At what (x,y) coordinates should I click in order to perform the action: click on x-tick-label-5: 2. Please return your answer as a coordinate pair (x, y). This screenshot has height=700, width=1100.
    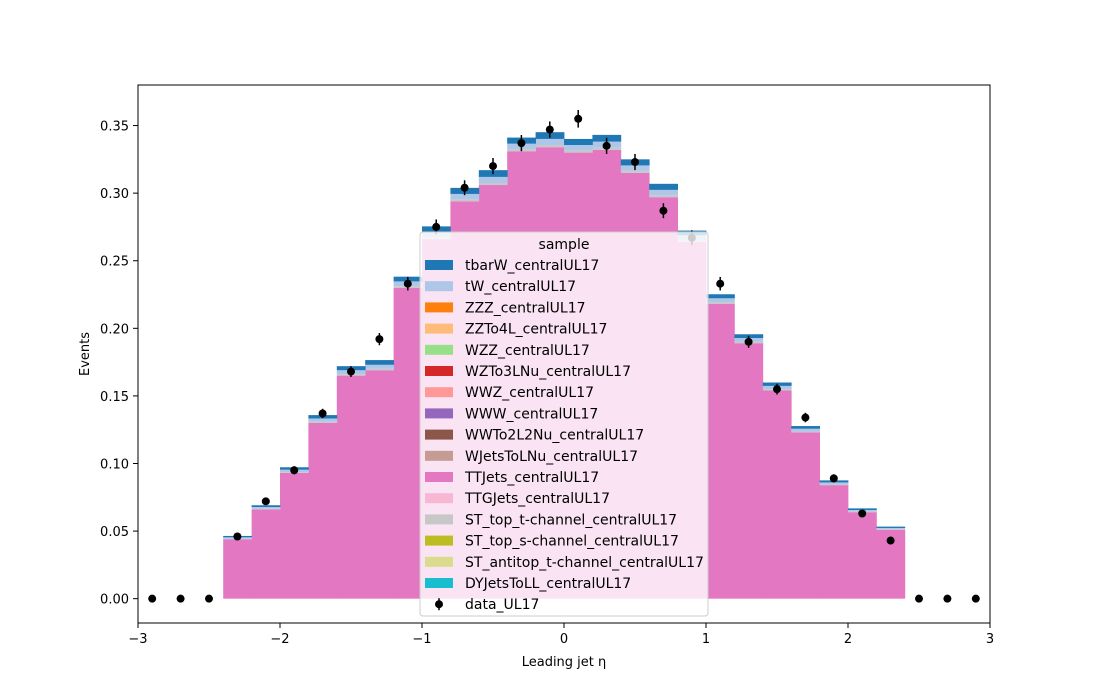
    Looking at the image, I should click on (848, 639).